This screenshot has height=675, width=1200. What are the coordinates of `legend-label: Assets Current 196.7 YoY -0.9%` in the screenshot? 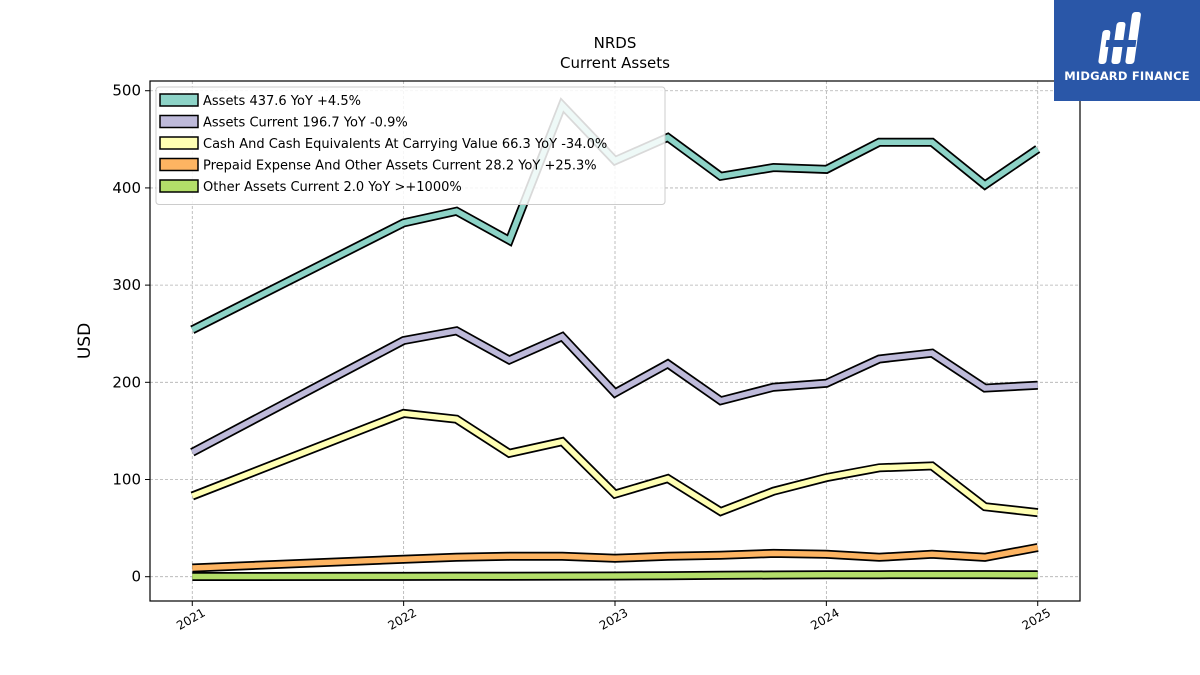 It's located at (305, 123).